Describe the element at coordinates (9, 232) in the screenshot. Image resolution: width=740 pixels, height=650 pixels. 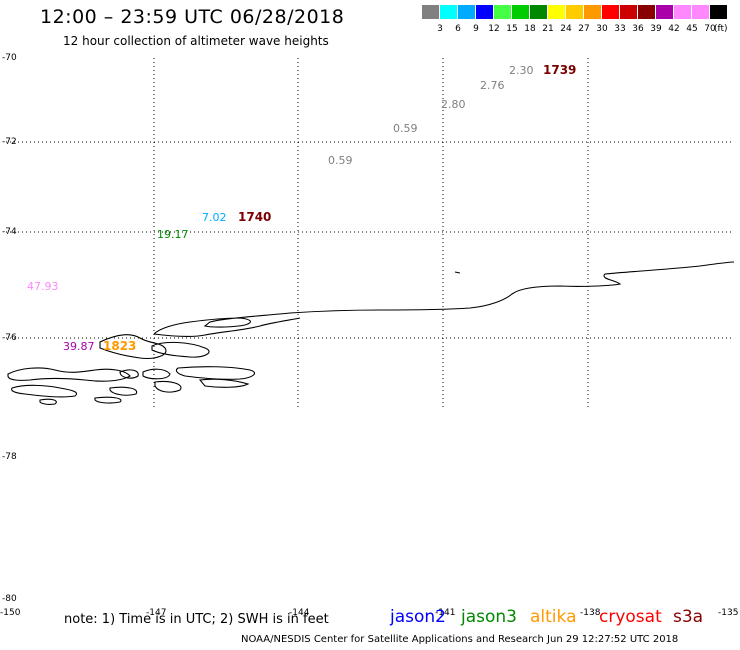
I see `latitude-label: -74` at that location.